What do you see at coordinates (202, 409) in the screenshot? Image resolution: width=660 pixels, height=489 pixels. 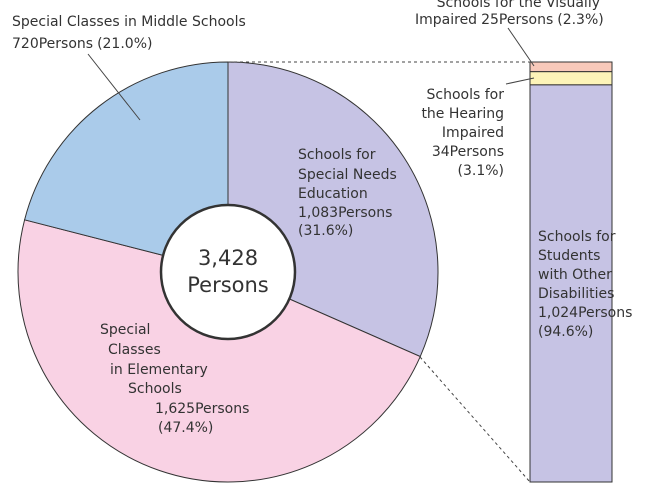 I see `value-label: 1,625Persons` at bounding box center [202, 409].